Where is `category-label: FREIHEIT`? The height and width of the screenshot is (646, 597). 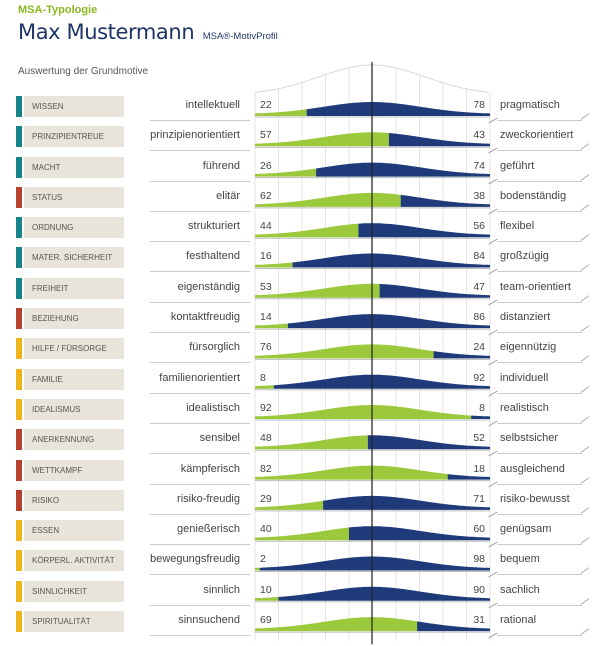
category-label: FREIHEIT is located at coordinates (74, 288).